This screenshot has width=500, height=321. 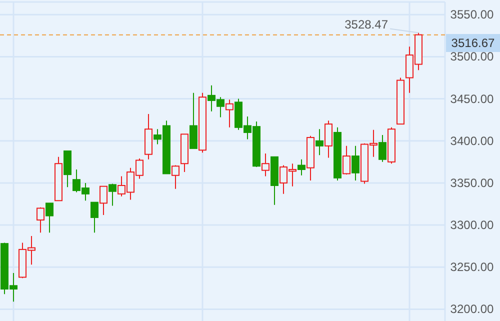 I want to click on y-tick-label: 3450.00, so click(x=472, y=99).